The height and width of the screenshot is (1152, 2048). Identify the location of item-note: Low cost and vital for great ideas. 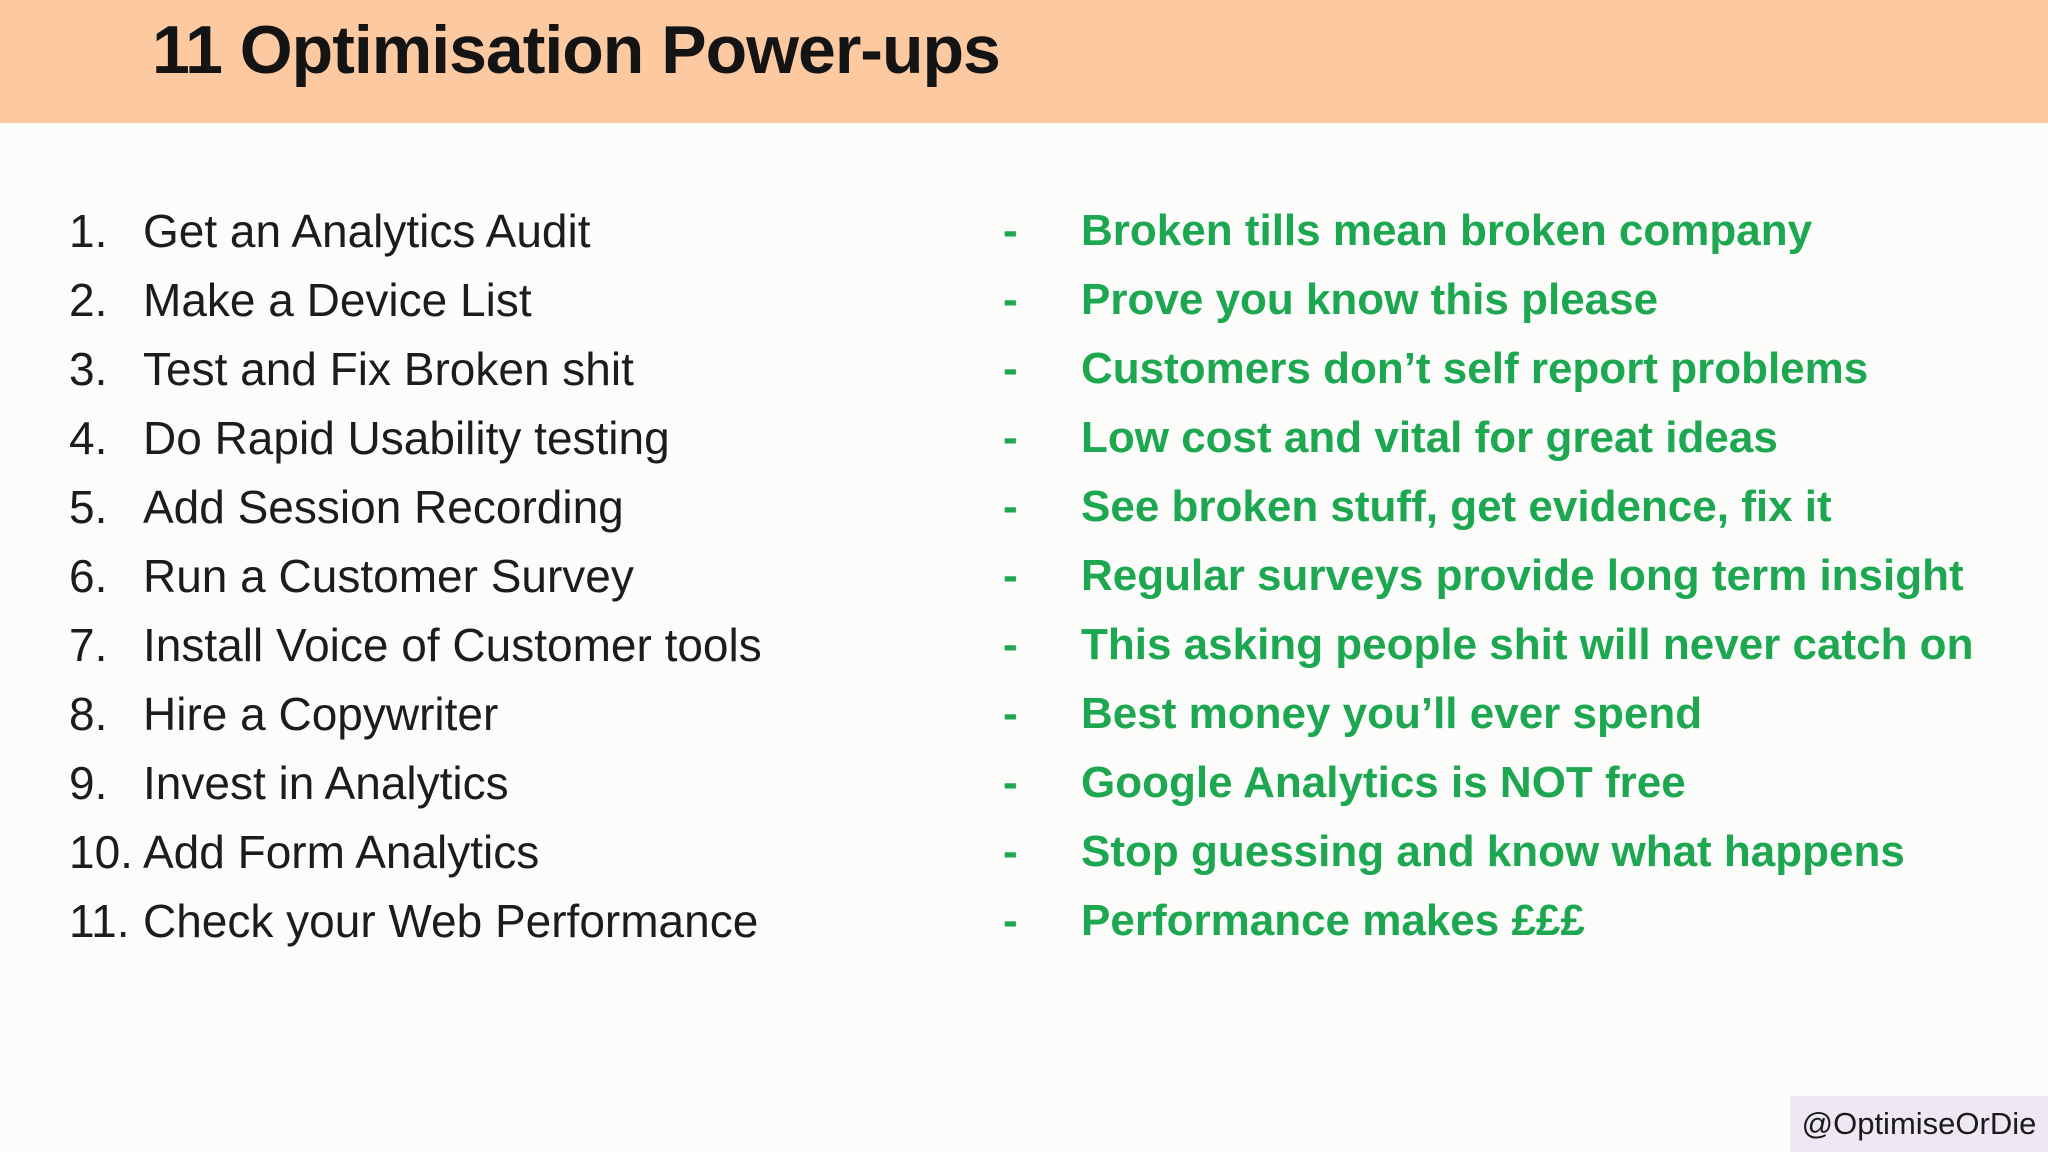
(1429, 437).